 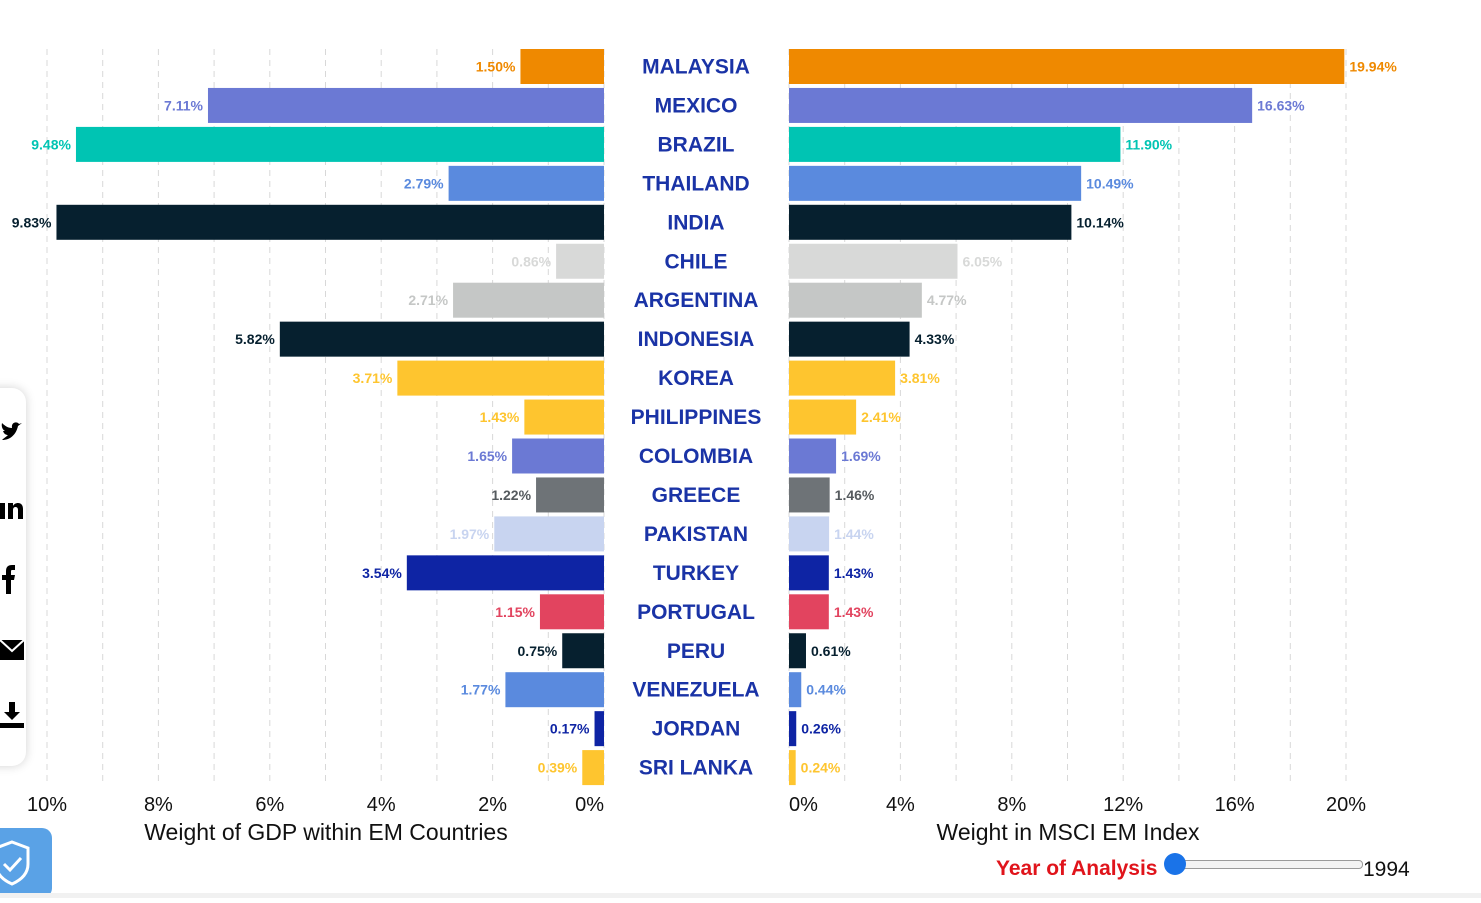 I want to click on share-panel, so click(x=13, y=577).